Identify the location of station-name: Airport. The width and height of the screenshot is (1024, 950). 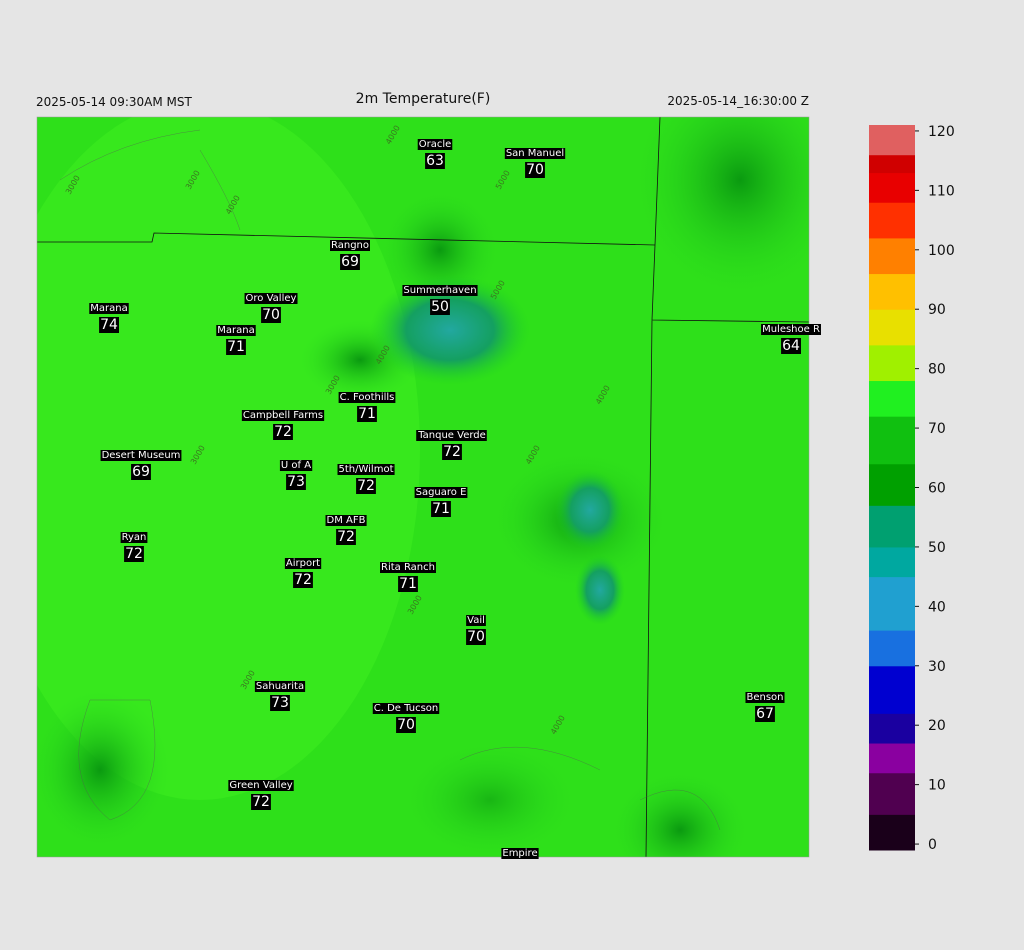
(303, 563).